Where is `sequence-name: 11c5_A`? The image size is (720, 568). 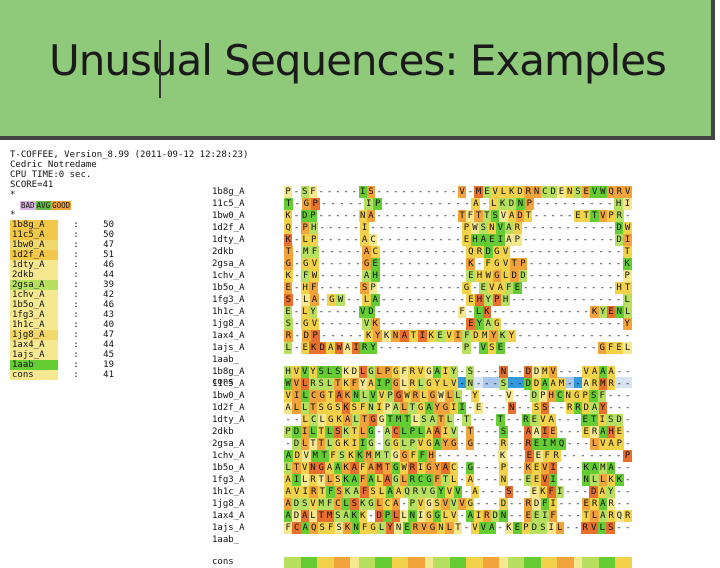 sequence-name: 11c5_A is located at coordinates (228, 204).